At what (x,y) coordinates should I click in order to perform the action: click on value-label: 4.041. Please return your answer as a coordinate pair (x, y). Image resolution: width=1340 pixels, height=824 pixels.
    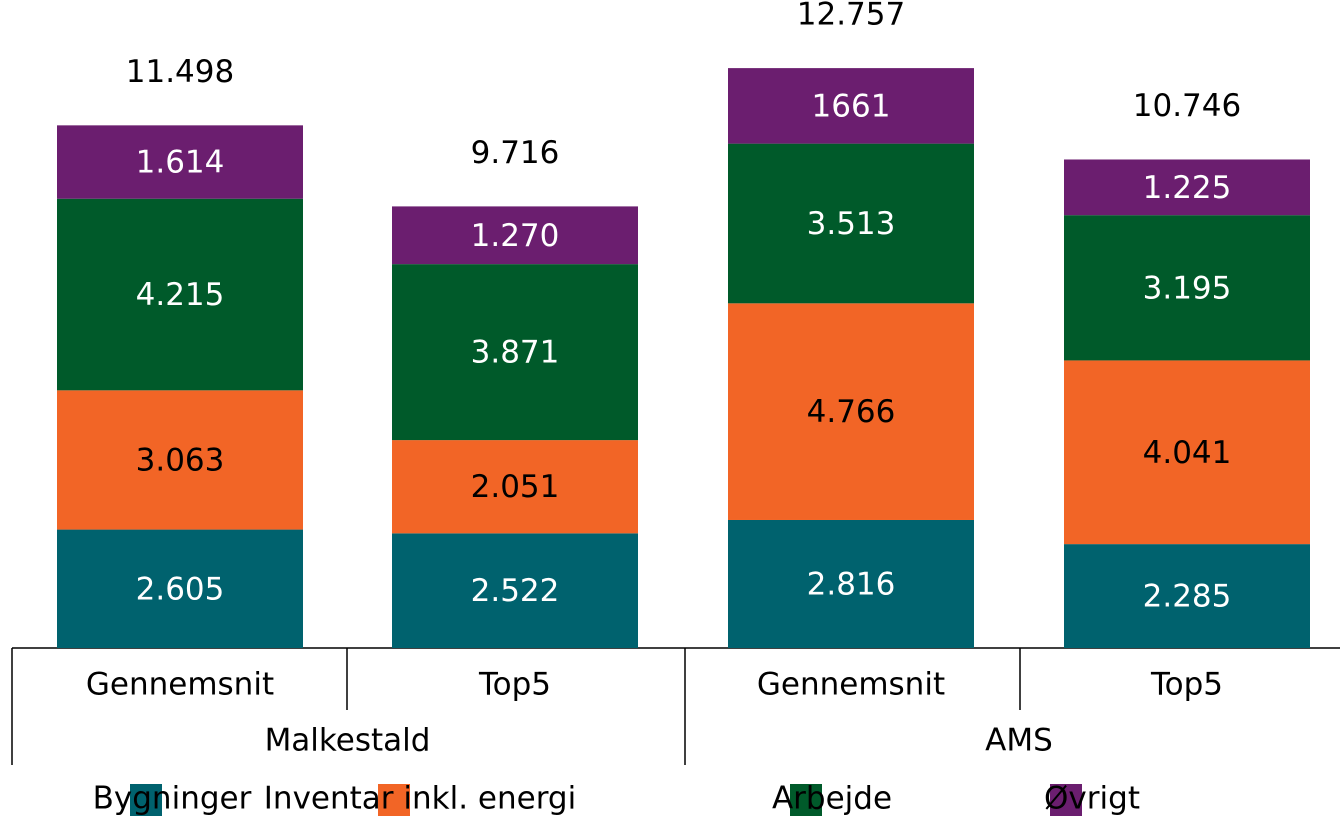
    Looking at the image, I should click on (1187, 453).